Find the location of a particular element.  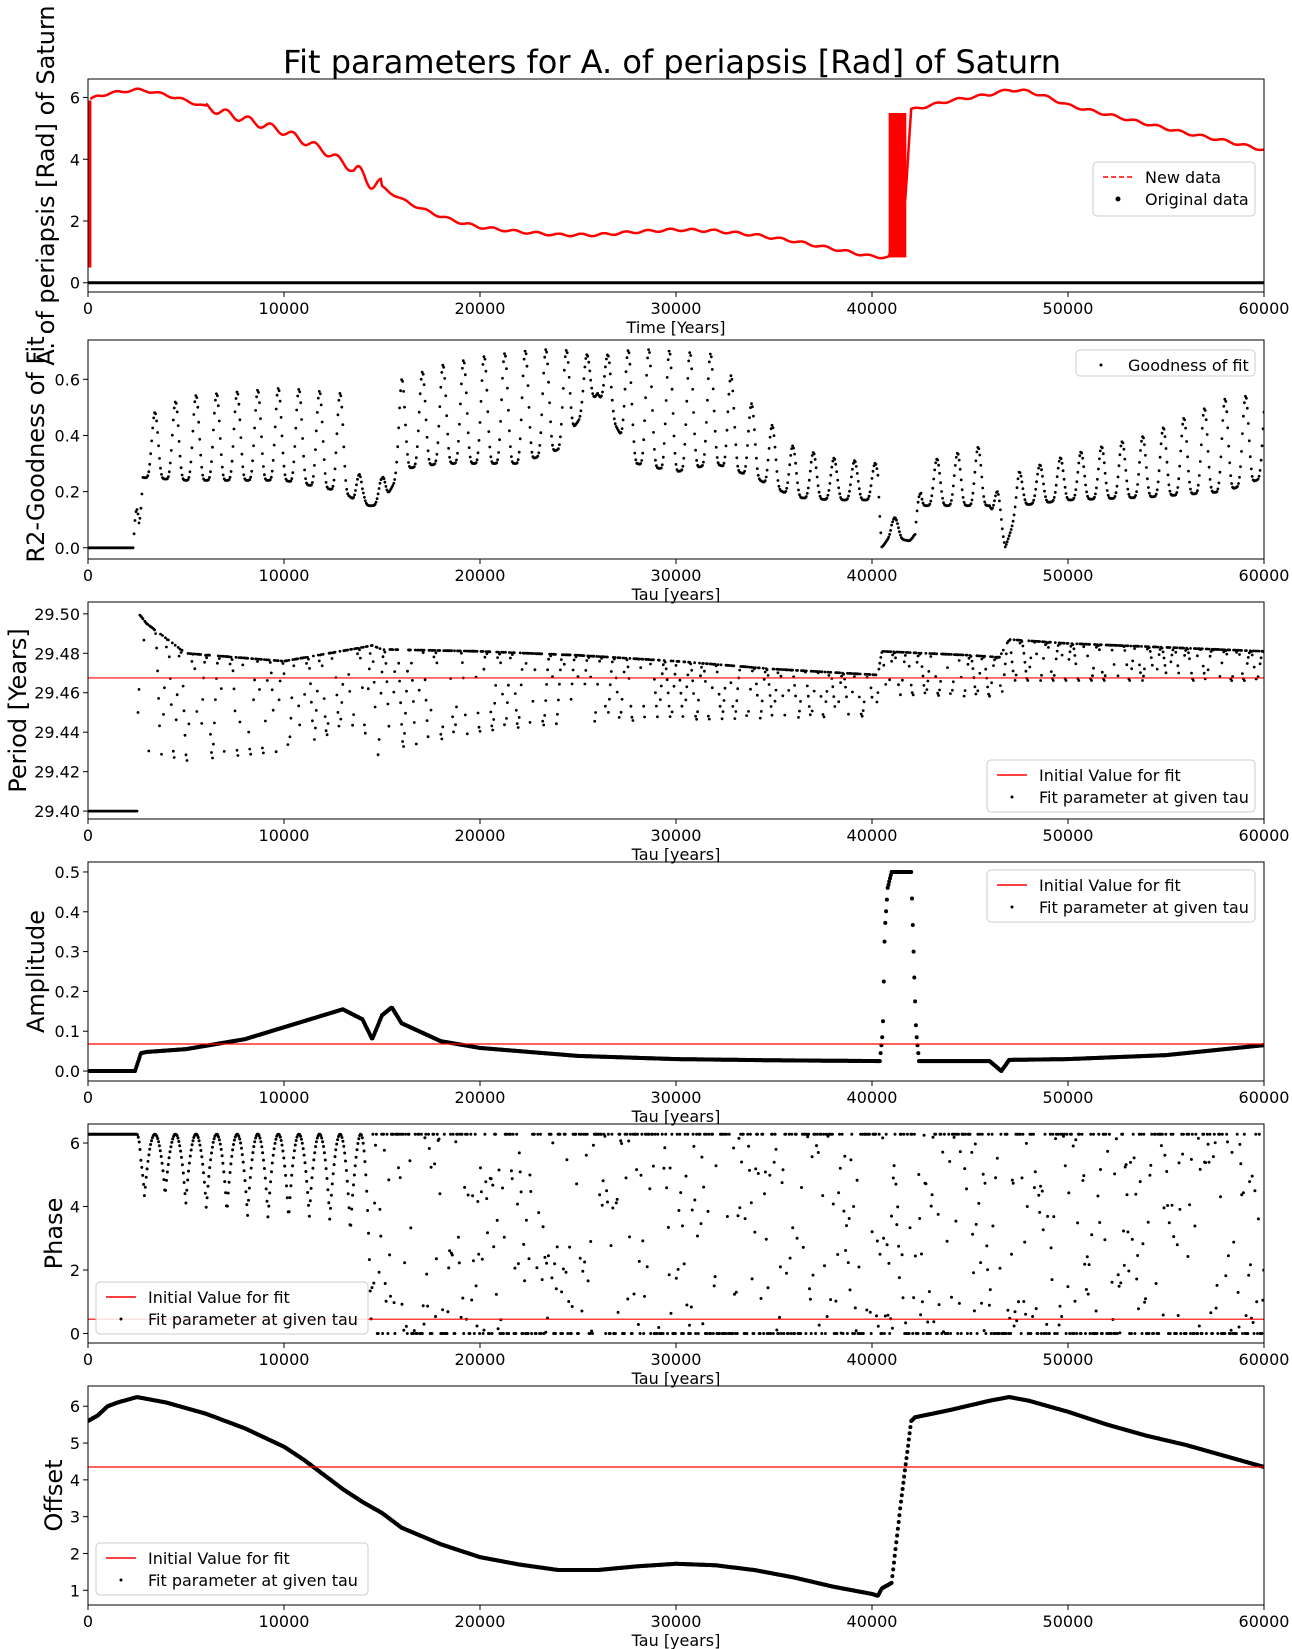

x-tick-label: 40000 is located at coordinates (872, 835).